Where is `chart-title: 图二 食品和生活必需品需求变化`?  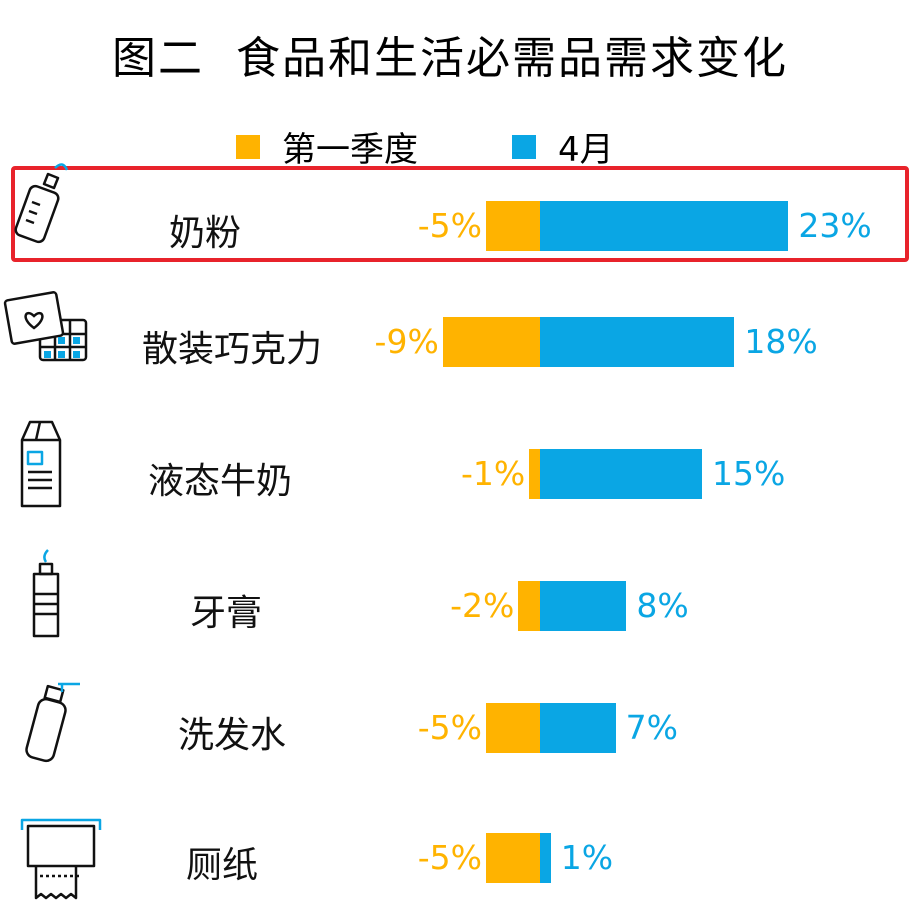
chart-title: 图二 食品和生活必需品需求变化 is located at coordinates (450, 58).